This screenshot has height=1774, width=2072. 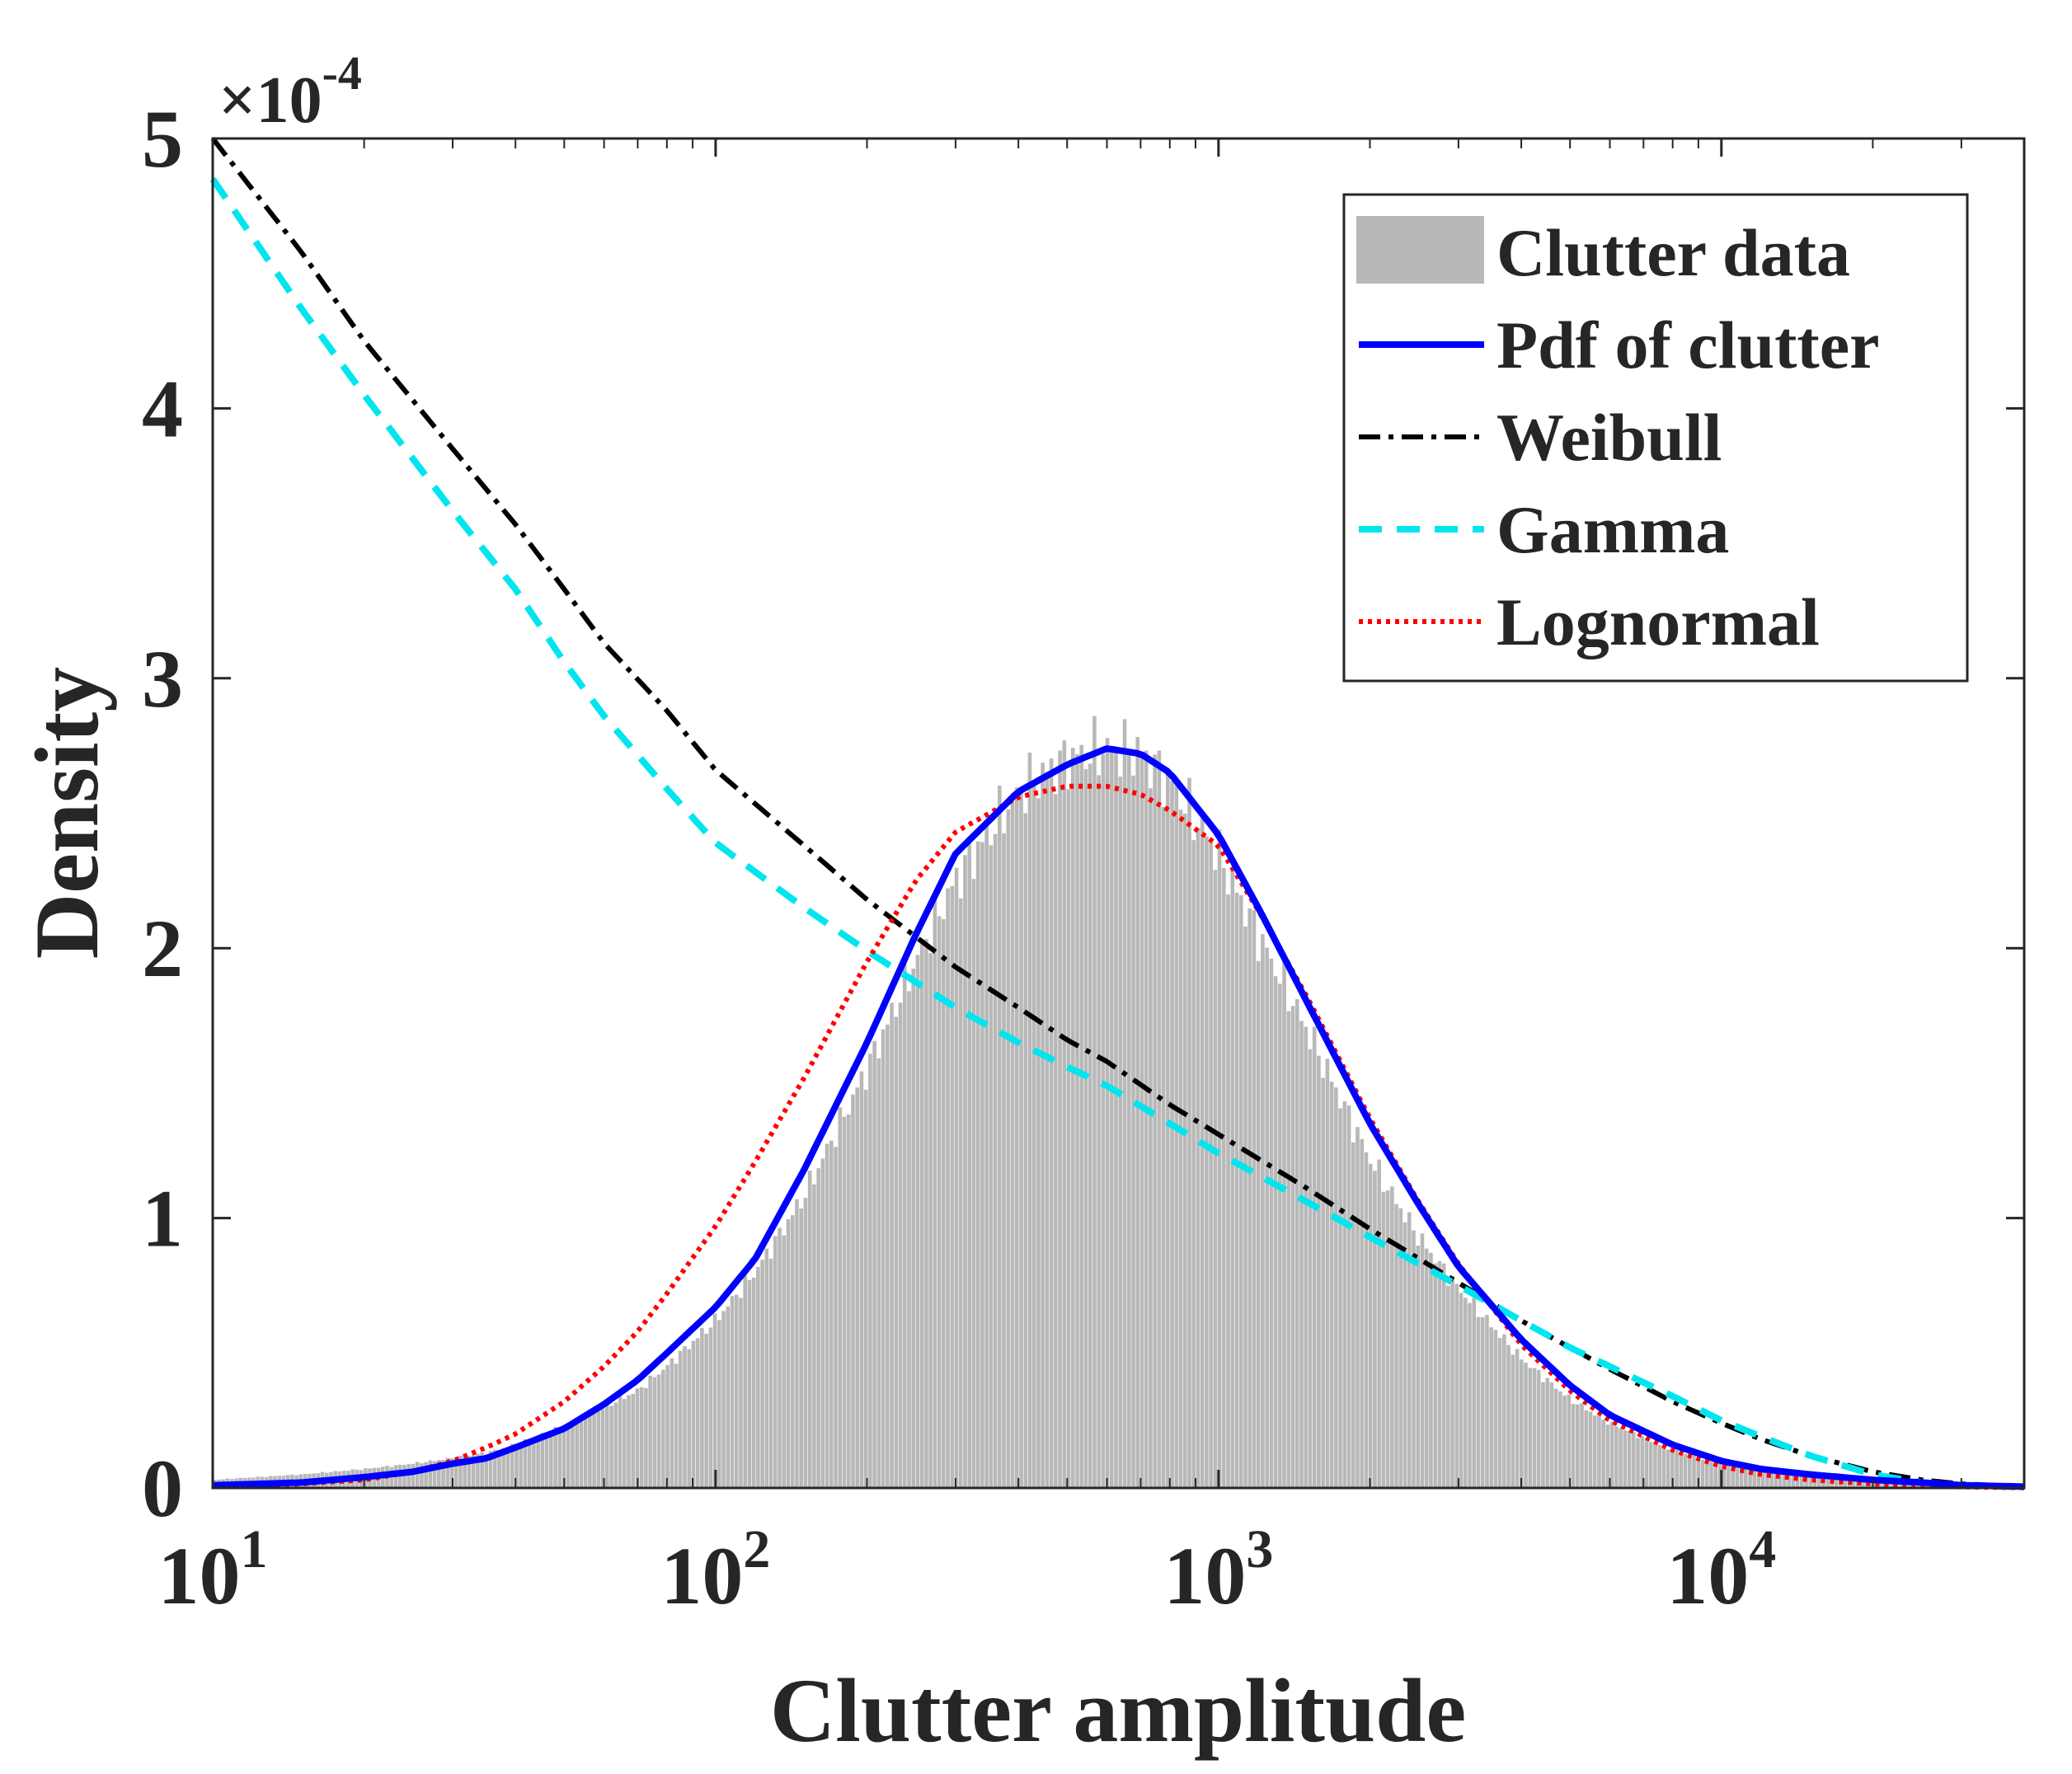 What do you see at coordinates (270, 100) in the screenshot?
I see `y-multiplier-base: ×10` at bounding box center [270, 100].